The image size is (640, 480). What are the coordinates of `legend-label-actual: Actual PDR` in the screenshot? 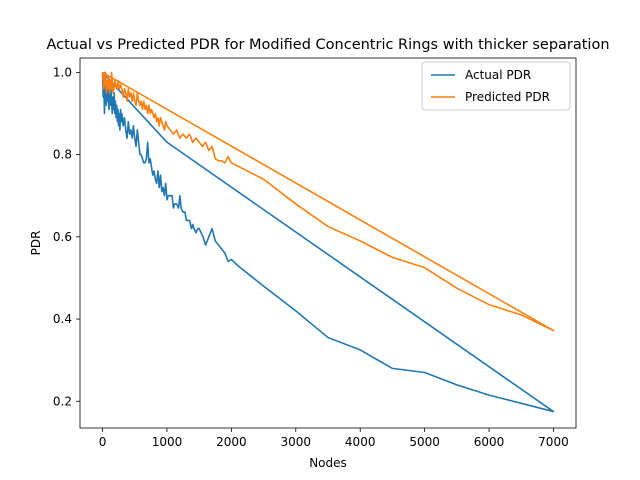 It's located at (498, 75).